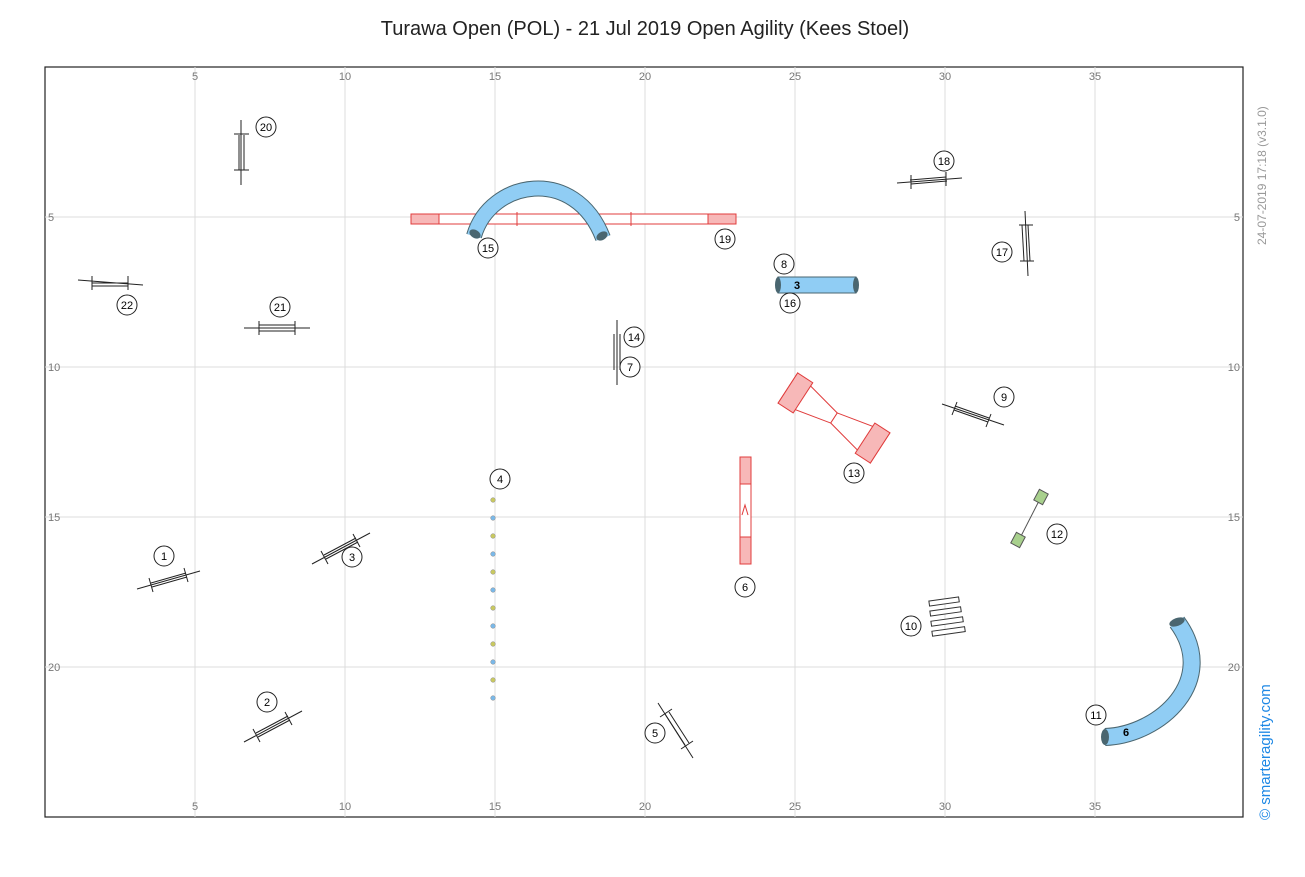 Image resolution: width=1305 pixels, height=877 pixels. I want to click on marker-19: 19, so click(725, 239).